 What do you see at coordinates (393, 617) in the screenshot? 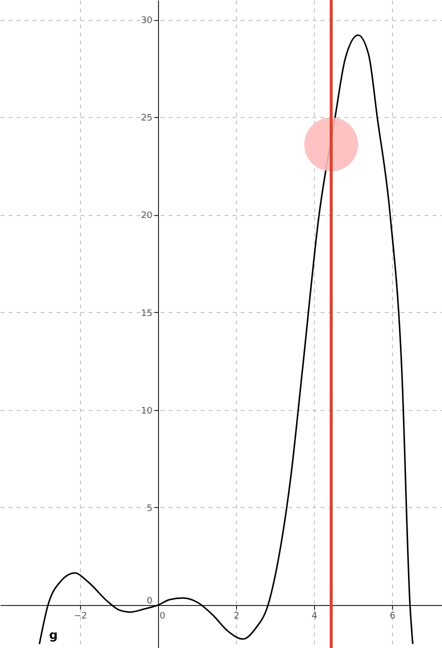
I see `x-tick-label: 6` at bounding box center [393, 617].